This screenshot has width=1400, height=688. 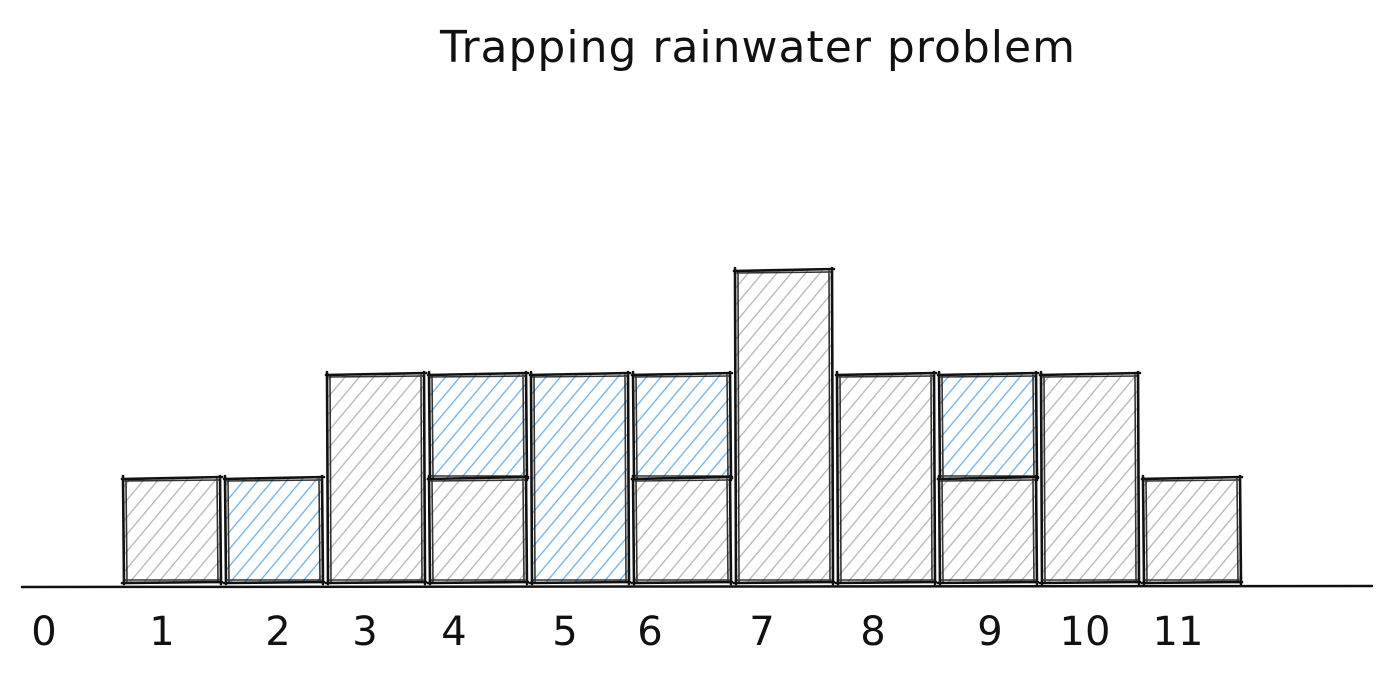 What do you see at coordinates (758, 47) in the screenshot?
I see `diagram-title: Trapping rainwater problem` at bounding box center [758, 47].